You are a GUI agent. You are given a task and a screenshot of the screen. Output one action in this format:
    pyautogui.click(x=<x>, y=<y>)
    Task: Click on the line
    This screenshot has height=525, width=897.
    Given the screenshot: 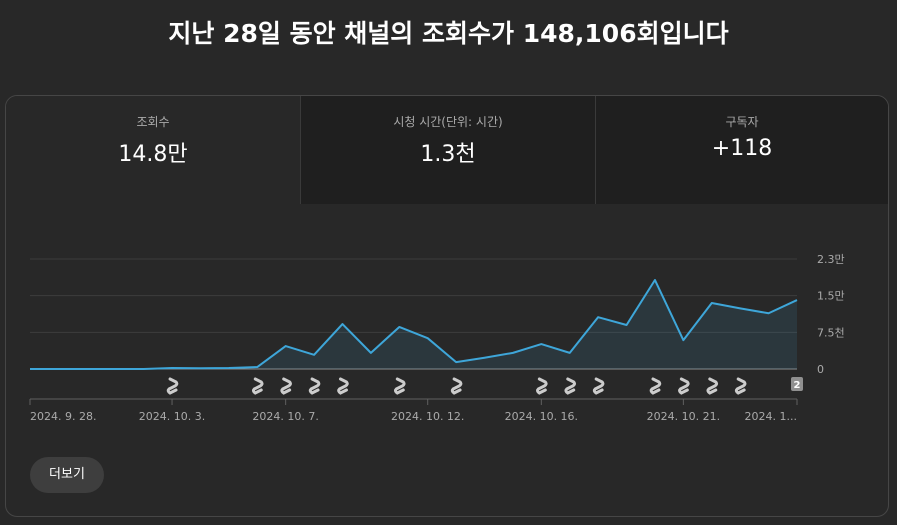 What is the action you would take?
    pyautogui.click(x=414, y=324)
    